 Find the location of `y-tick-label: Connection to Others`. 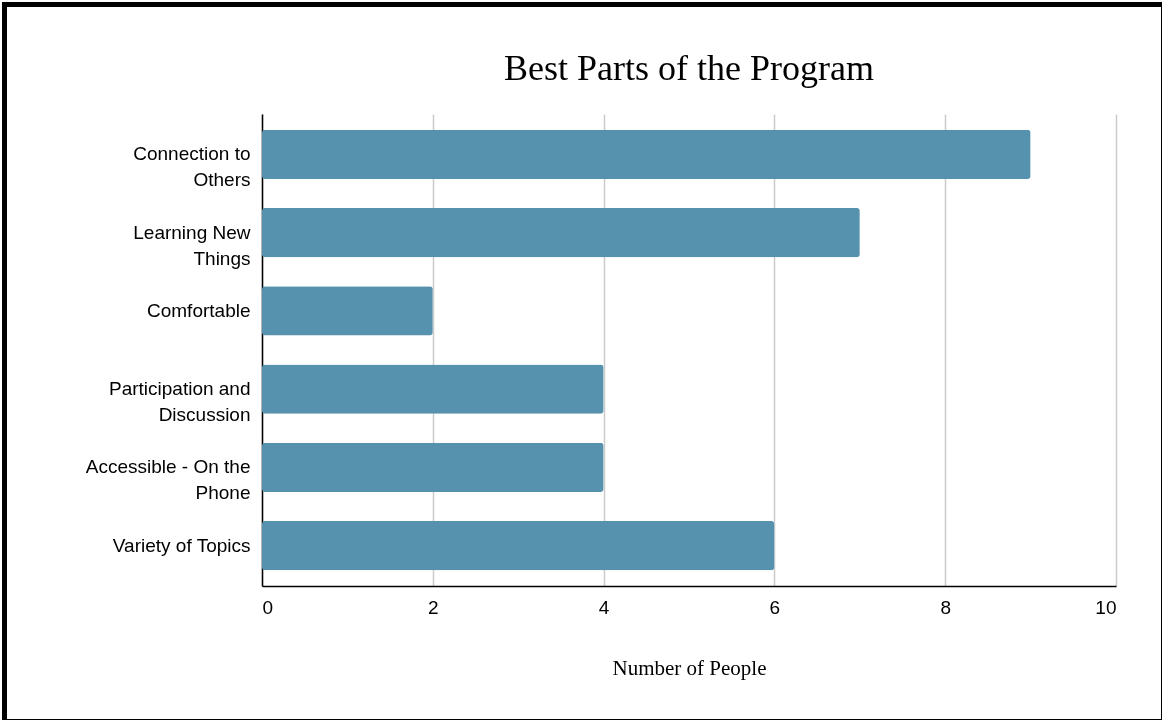

y-tick-label: Connection to Others is located at coordinates (192, 167).